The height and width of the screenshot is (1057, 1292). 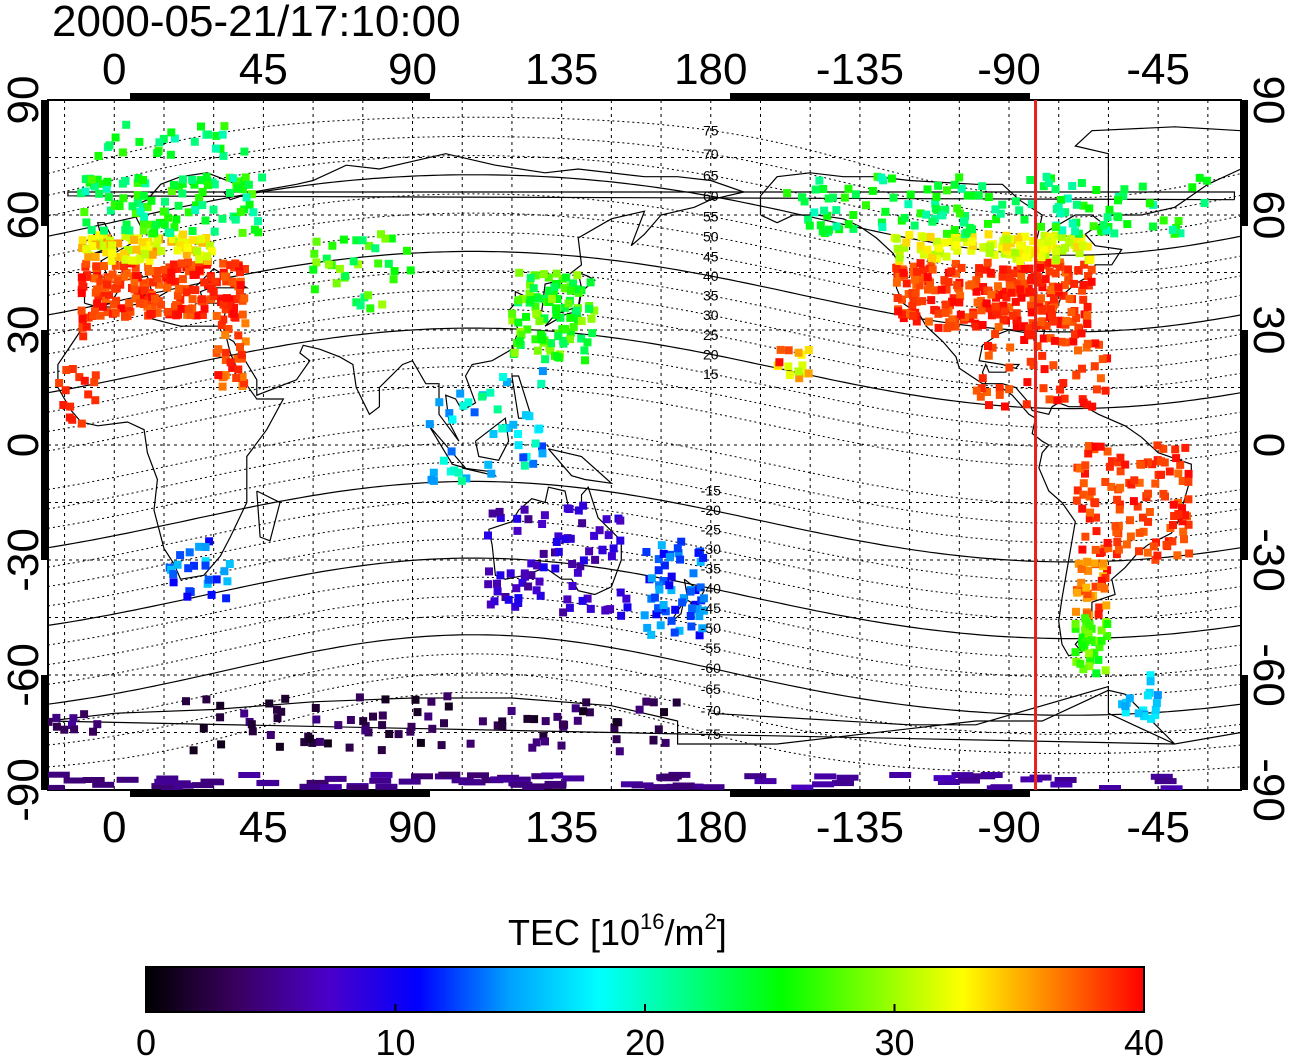 What do you see at coordinates (1009, 827) in the screenshot?
I see `lon-tick-bottom: -90` at bounding box center [1009, 827].